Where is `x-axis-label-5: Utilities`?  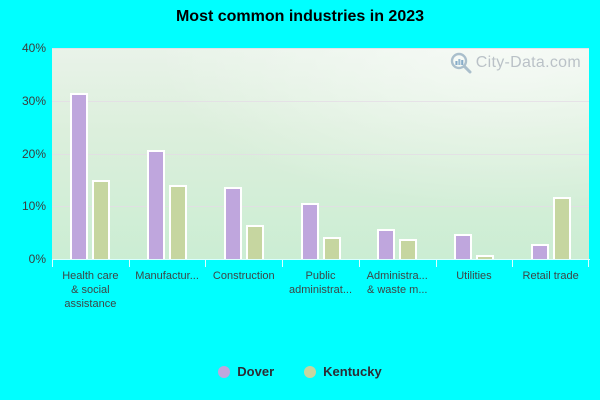 x-axis-label-5: Utilities is located at coordinates (474, 276).